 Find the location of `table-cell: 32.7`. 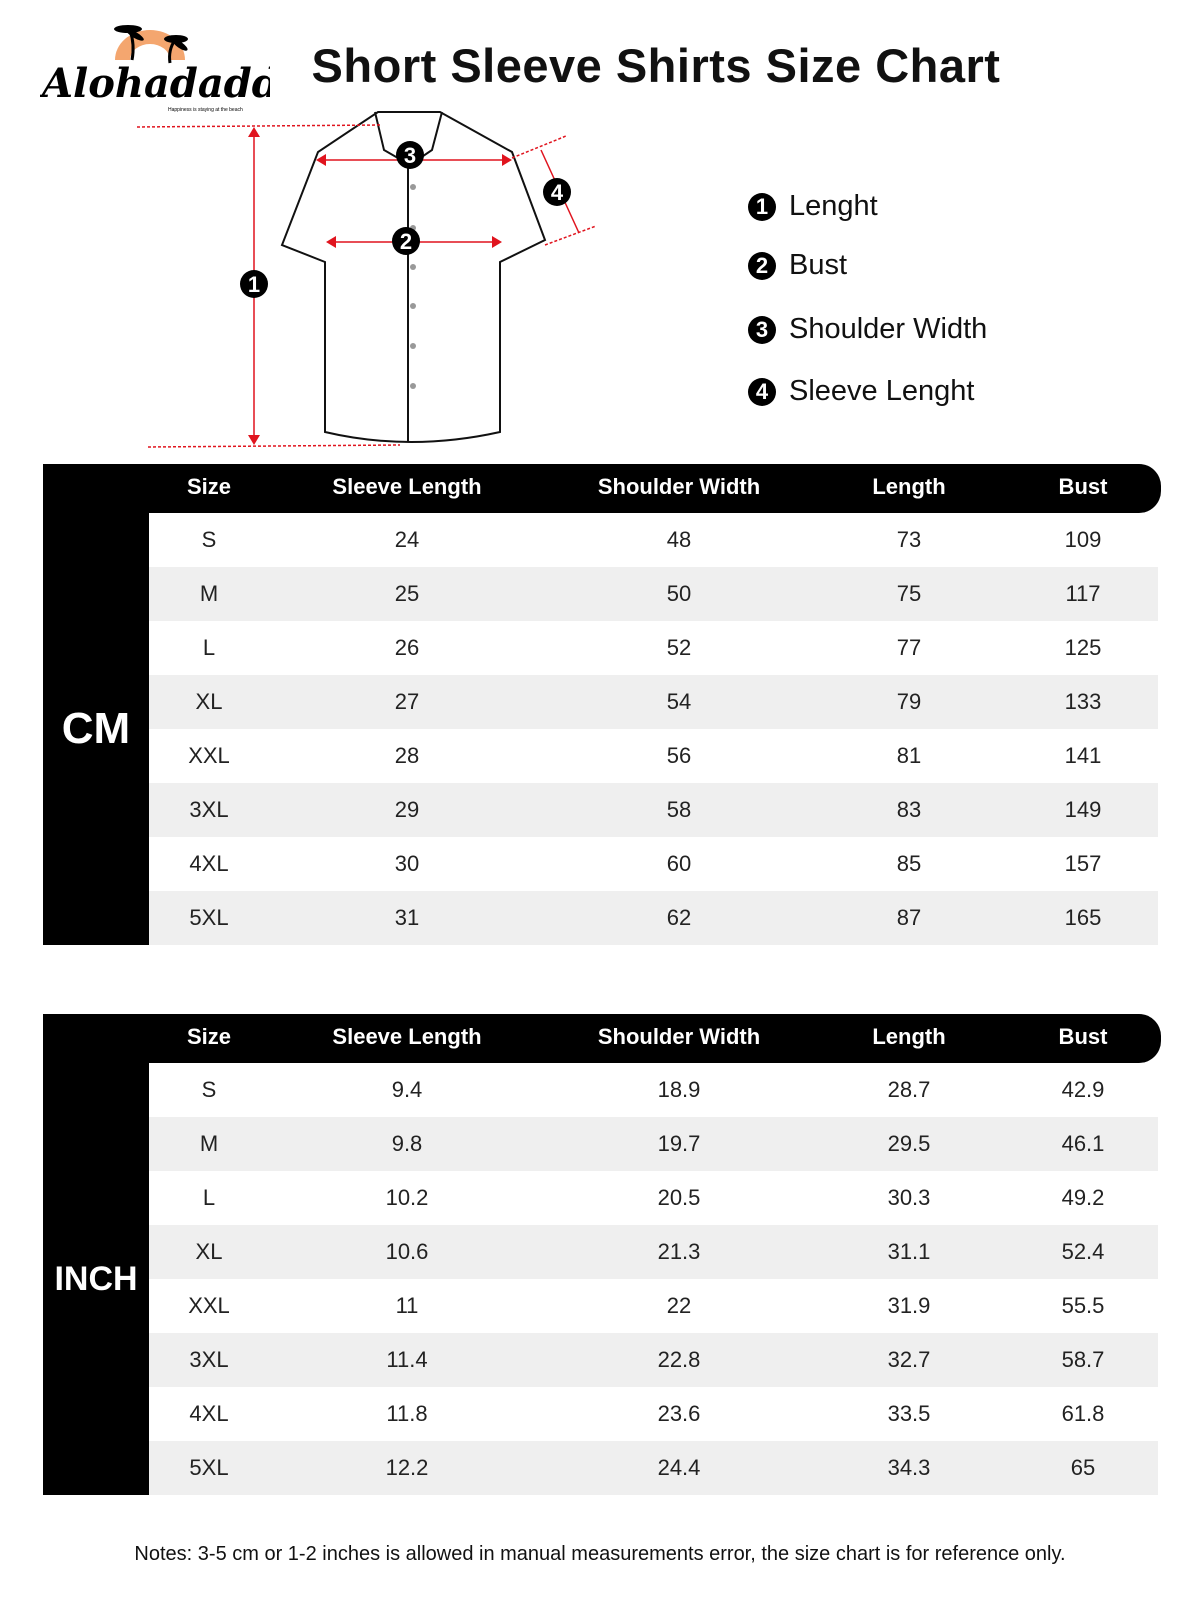

table-cell: 32.7 is located at coordinates (909, 1359).